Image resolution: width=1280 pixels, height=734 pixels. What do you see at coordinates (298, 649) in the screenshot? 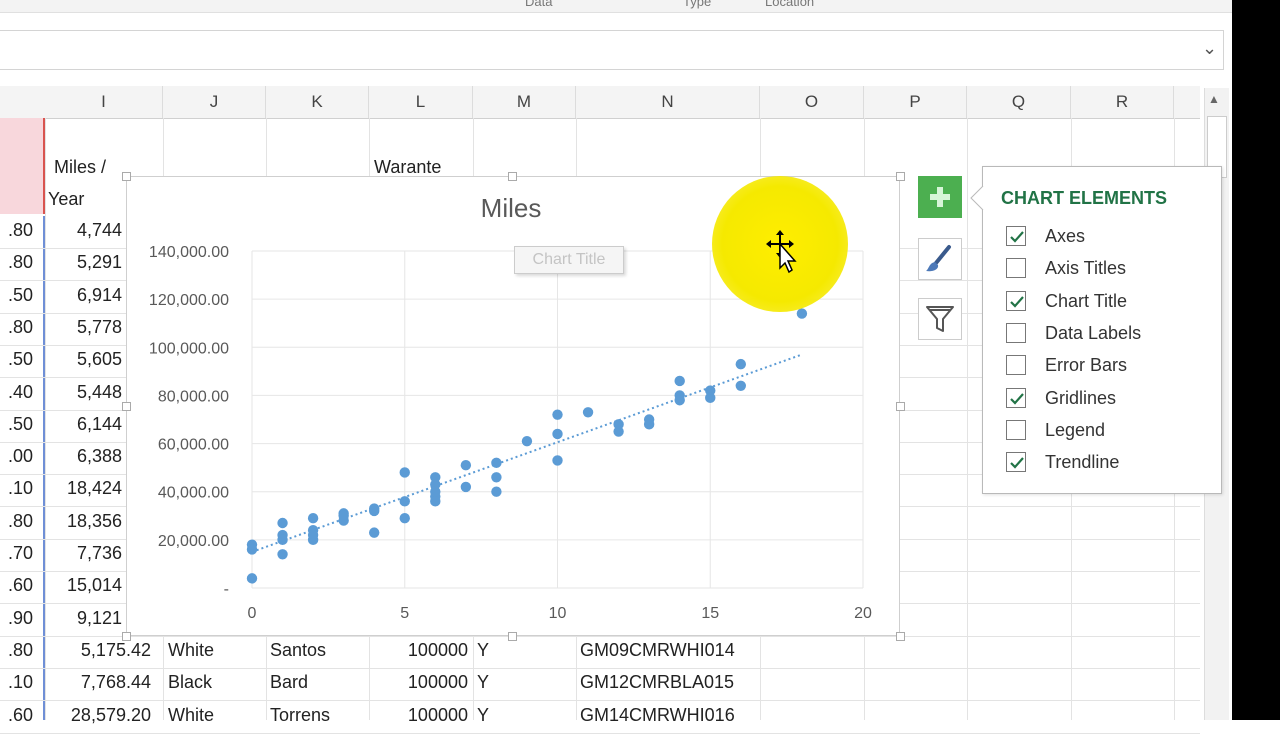
I see `cell-k: Santos` at bounding box center [298, 649].